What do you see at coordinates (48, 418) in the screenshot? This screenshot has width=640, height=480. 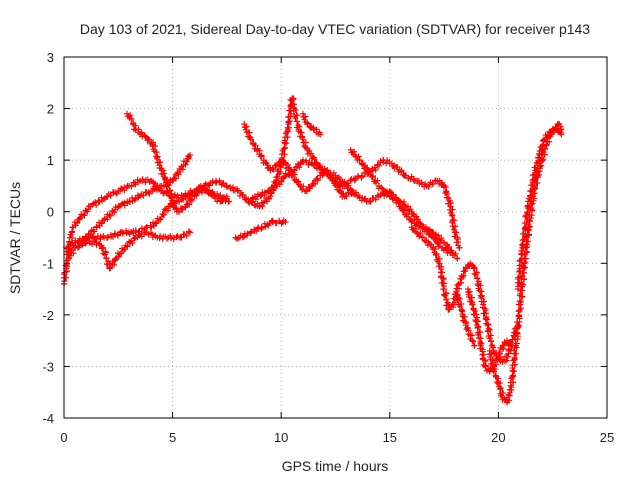 I see `y-tick-label: -4` at bounding box center [48, 418].